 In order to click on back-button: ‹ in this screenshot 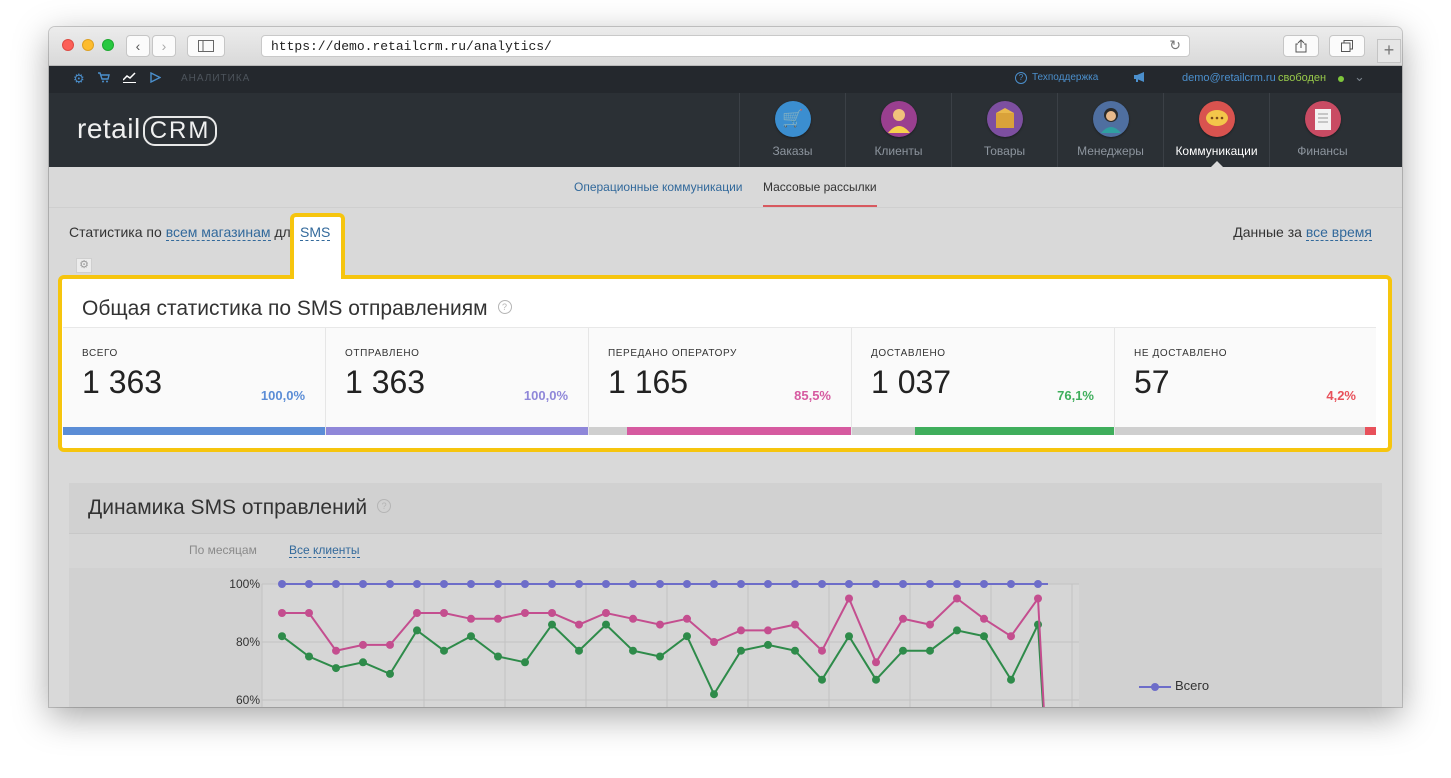, I will do `click(138, 46)`.